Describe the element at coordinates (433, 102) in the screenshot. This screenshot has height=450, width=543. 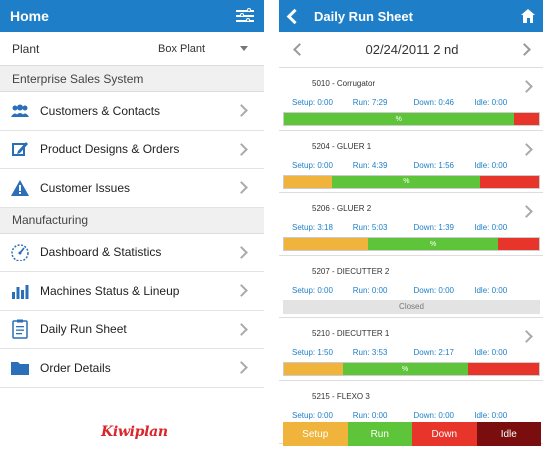
I see `stat-down: Down: 0:46` at that location.